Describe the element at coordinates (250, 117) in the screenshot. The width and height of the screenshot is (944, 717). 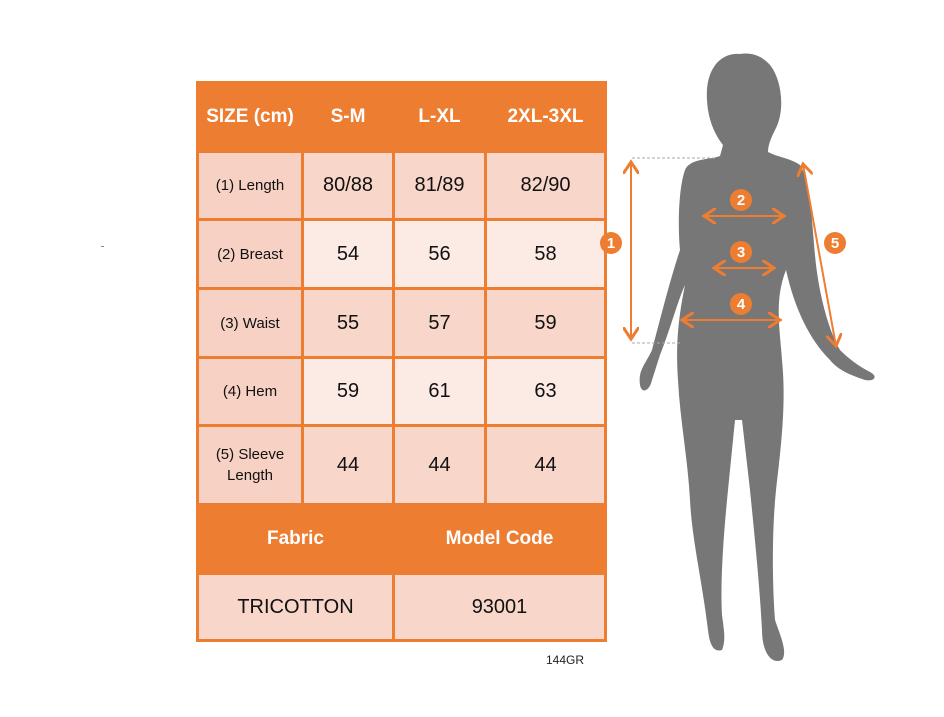
I see `header-size: SIZE (cm)` at that location.